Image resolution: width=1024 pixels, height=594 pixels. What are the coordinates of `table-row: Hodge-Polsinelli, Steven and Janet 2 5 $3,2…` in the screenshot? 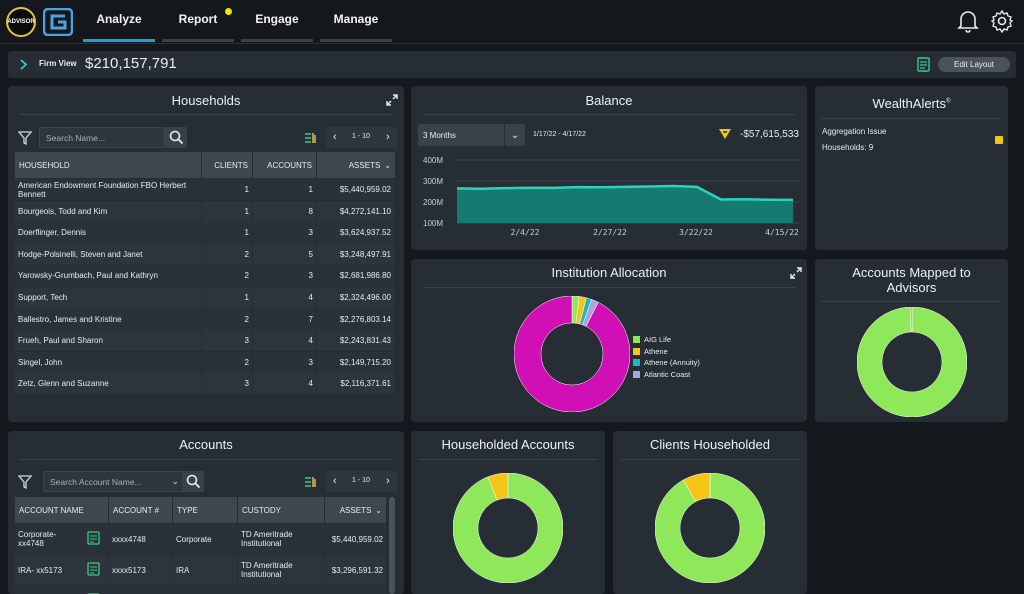 It's located at (205, 254).